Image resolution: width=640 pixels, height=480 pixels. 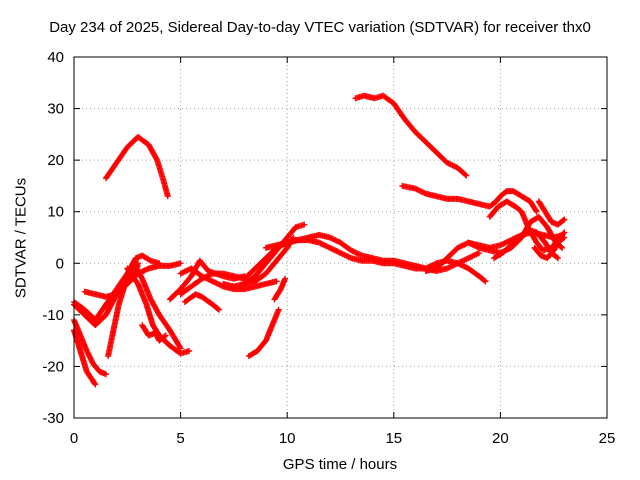 What do you see at coordinates (180, 438) in the screenshot?
I see `x-tick-label-1: 5` at bounding box center [180, 438].